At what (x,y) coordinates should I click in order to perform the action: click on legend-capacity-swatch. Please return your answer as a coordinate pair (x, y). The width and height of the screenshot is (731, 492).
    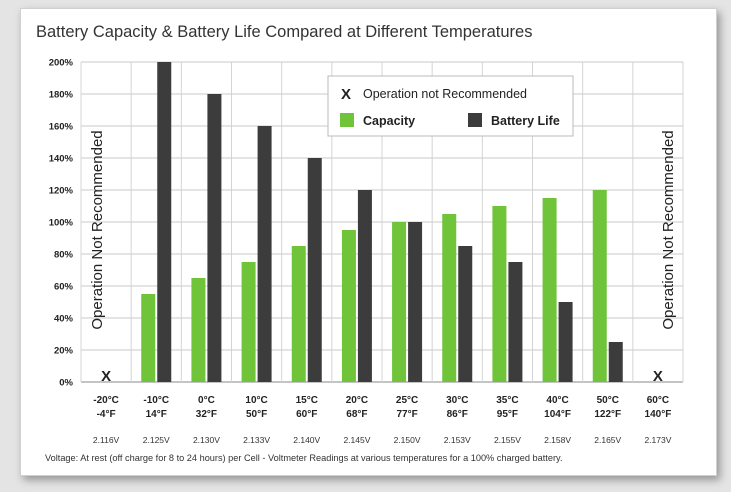
    Looking at the image, I should click on (347, 120).